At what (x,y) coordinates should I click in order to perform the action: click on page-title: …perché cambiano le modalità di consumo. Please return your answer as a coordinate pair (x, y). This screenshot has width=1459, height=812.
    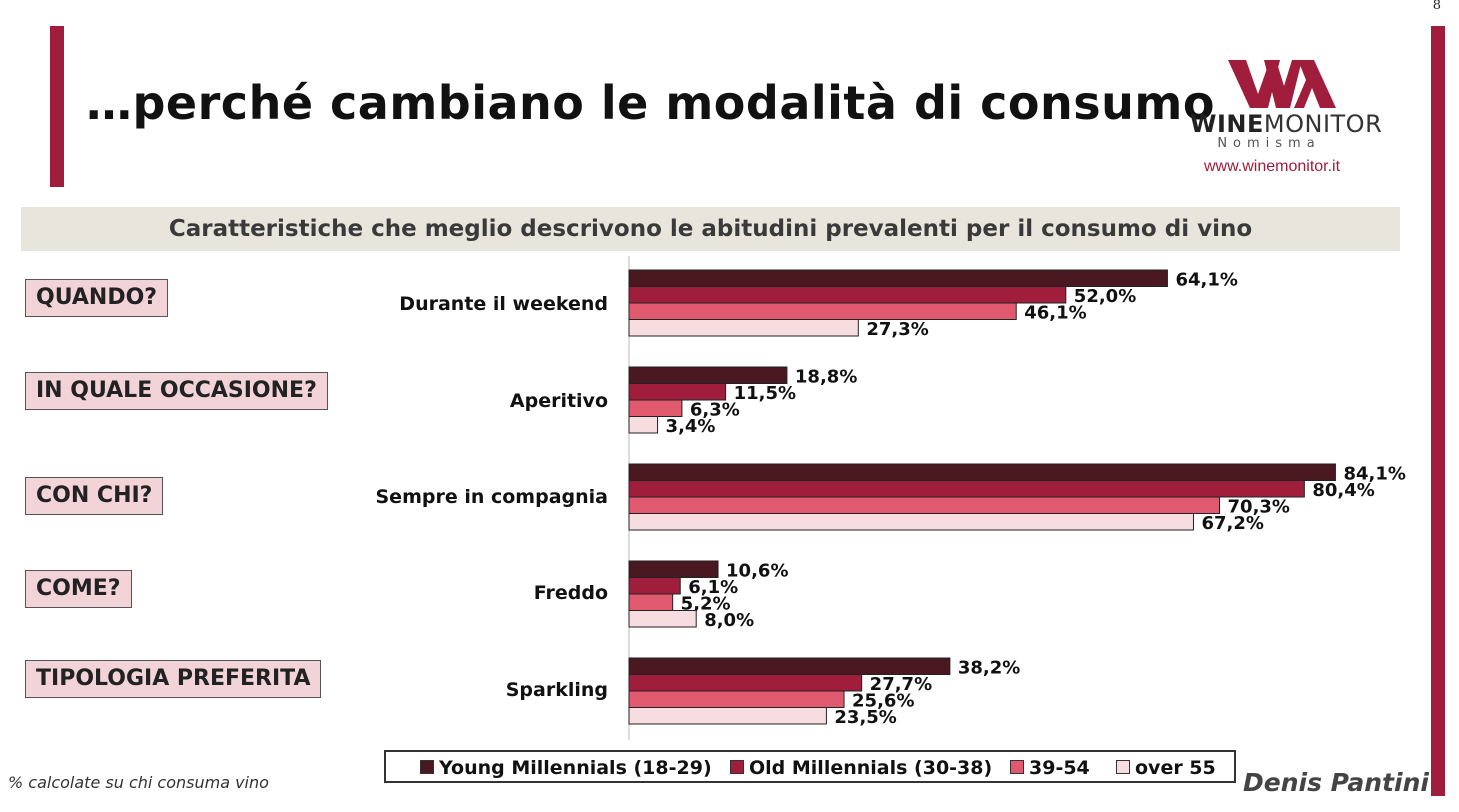
    Looking at the image, I should click on (650, 103).